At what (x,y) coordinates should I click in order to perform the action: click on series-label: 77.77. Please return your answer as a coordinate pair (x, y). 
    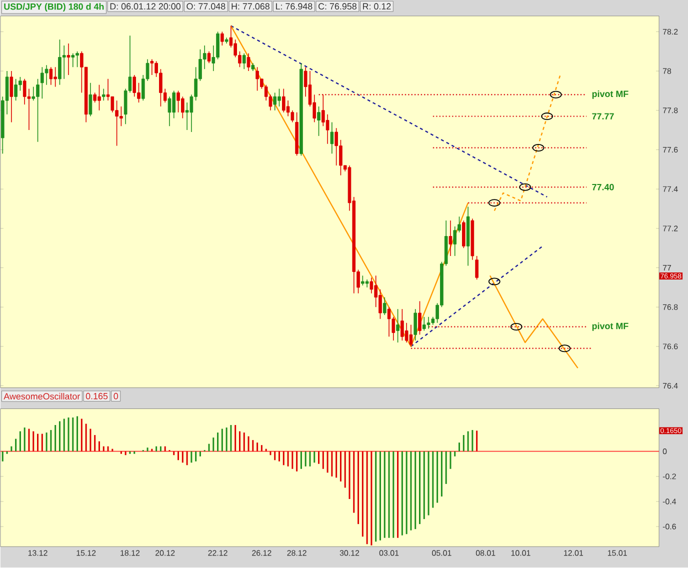
    Looking at the image, I should click on (603, 116).